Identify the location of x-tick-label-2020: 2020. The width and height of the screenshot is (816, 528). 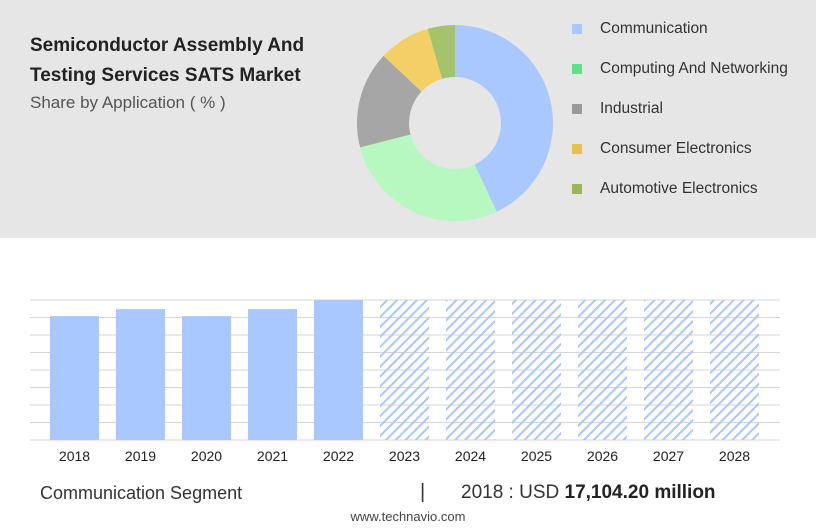
(206, 456).